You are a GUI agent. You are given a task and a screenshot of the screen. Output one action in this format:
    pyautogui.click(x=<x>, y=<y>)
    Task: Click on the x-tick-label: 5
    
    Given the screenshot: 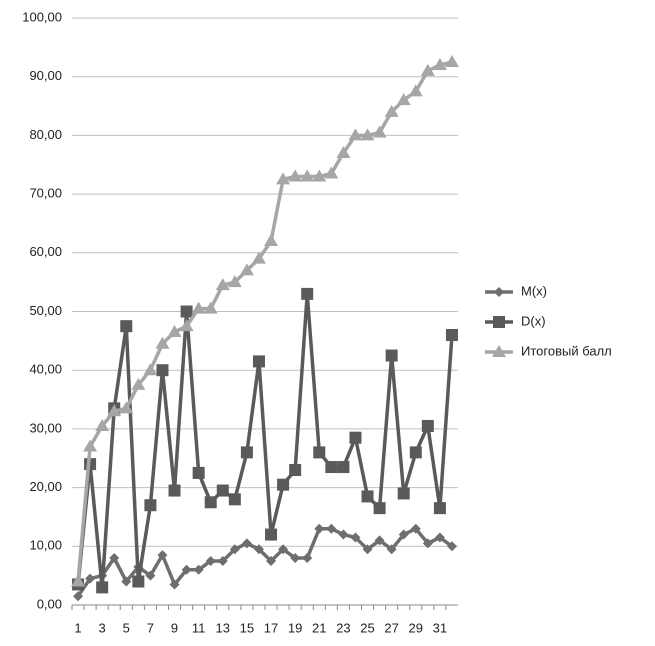 What is the action you would take?
    pyautogui.click(x=126, y=627)
    